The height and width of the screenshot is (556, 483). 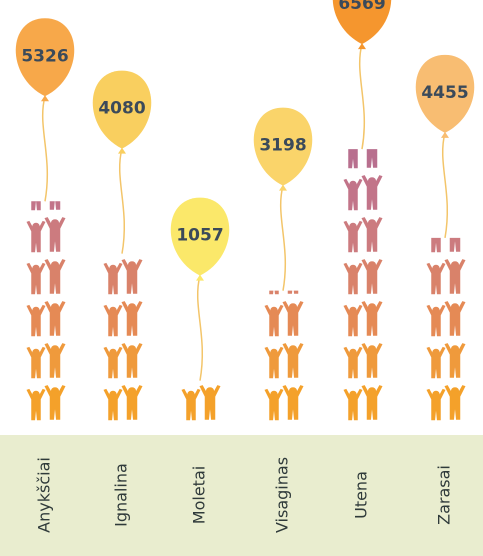 I want to click on category-label: Ignalina, so click(x=121, y=495).